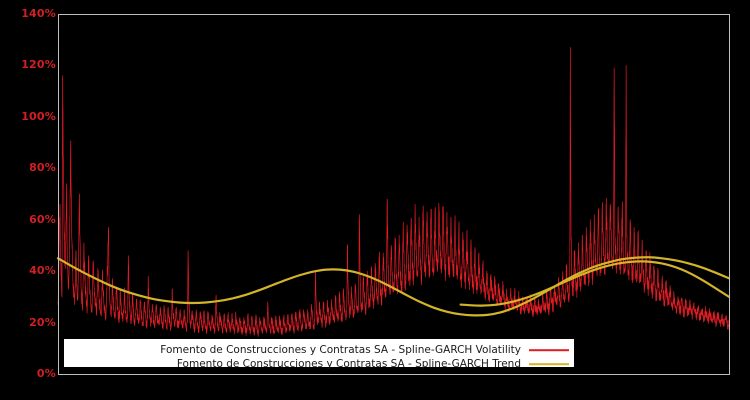  Describe the element at coordinates (549, 364) in the screenshot. I see `legend-swatch-trend` at that location.